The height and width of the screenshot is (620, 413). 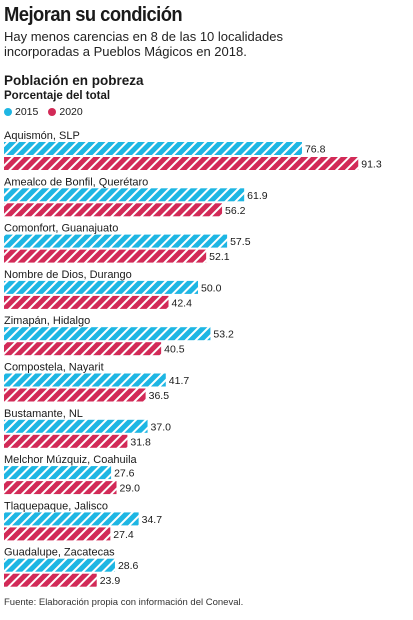 I want to click on category-label: Tlaquepaque, Jalisco, so click(x=56, y=506).